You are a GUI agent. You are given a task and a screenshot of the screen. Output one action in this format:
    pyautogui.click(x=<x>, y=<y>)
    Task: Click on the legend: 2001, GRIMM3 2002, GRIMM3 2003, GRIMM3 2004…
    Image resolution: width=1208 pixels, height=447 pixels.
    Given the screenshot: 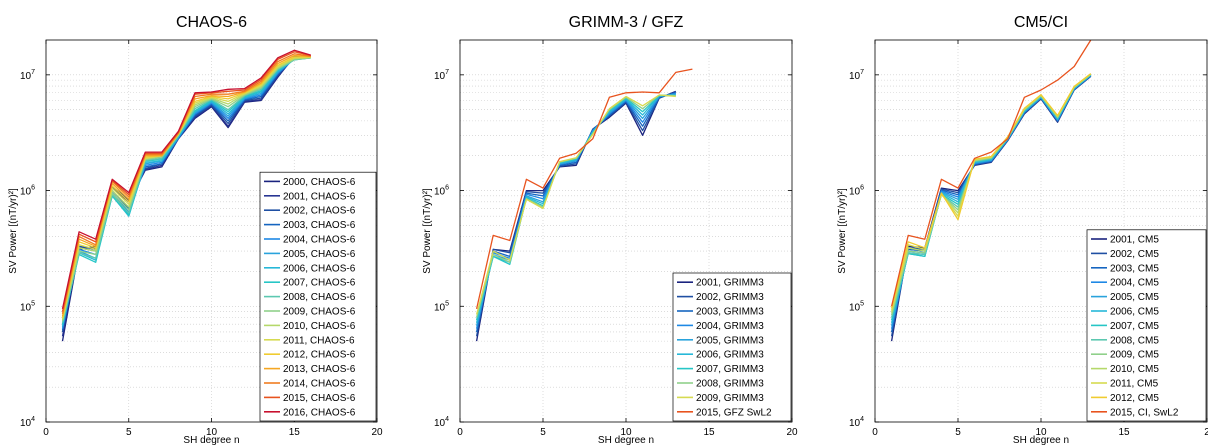 What is the action you would take?
    pyautogui.click(x=732, y=347)
    